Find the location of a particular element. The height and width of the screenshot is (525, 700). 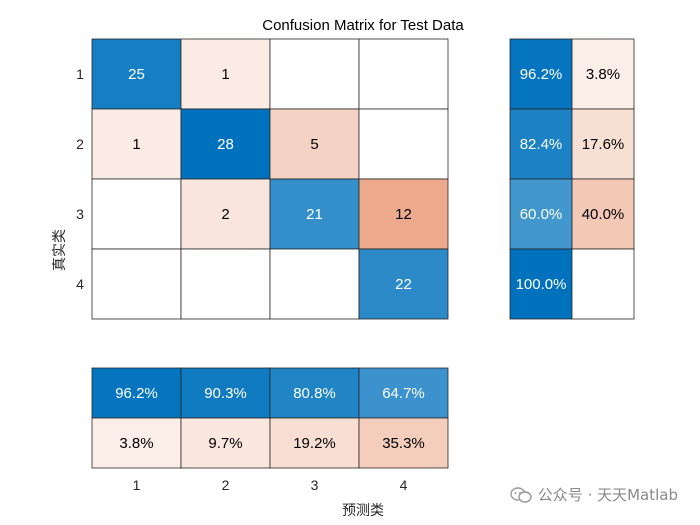

matrix-cell-1-1-rect is located at coordinates (136, 74).